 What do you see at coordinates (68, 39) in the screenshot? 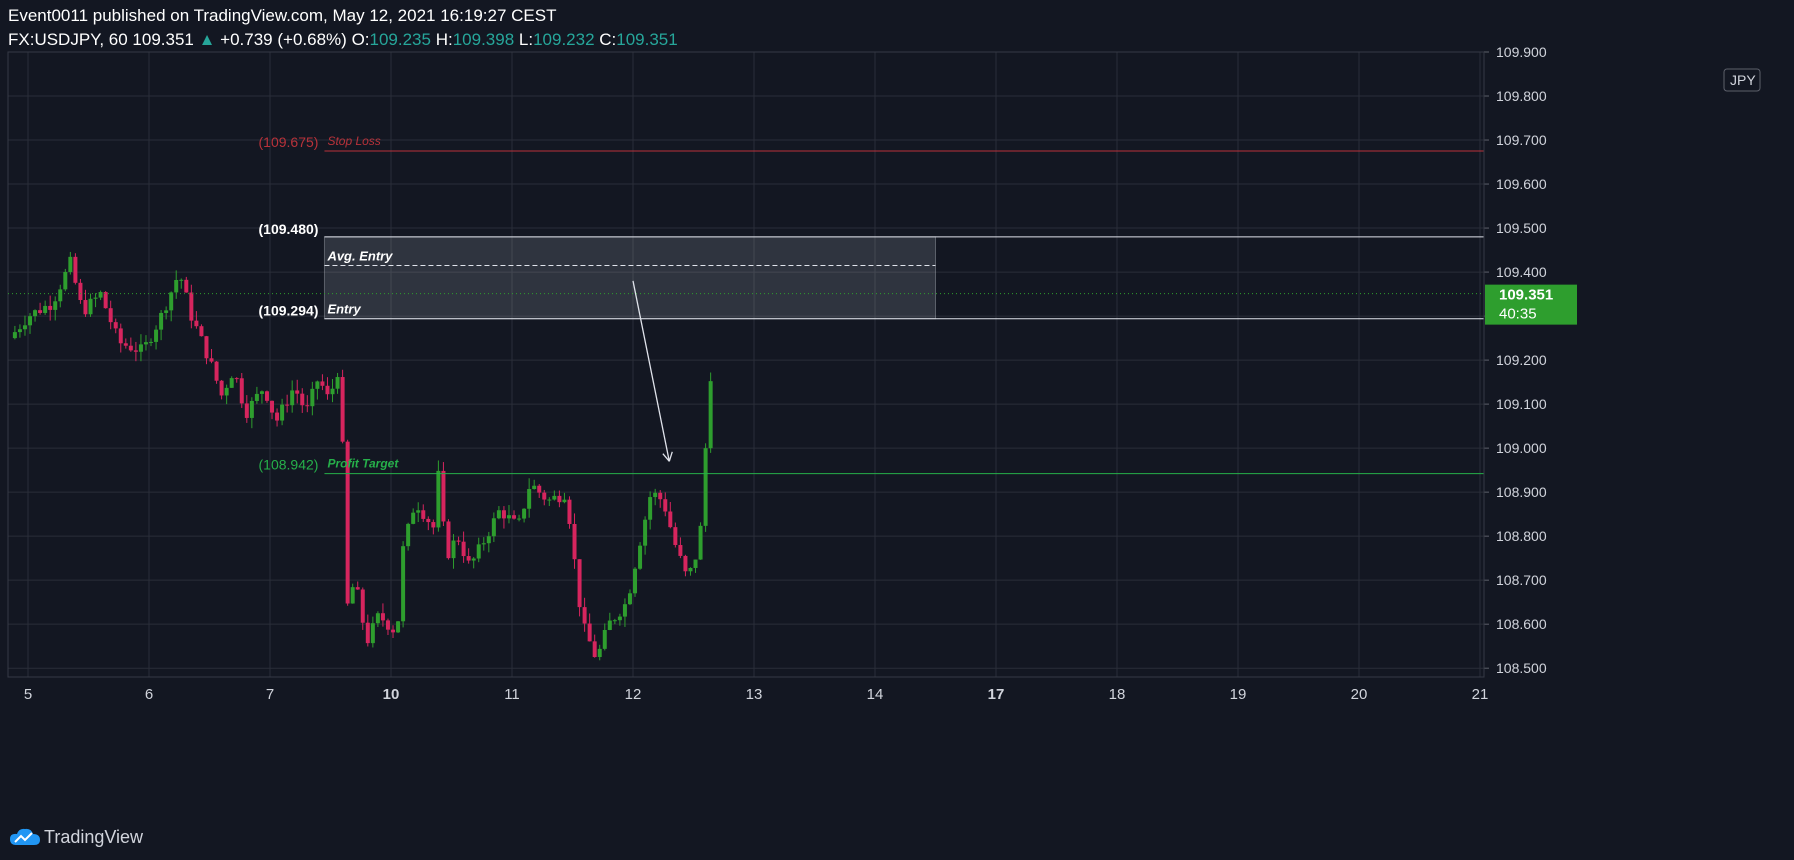
I see `symbol-name: FX:USDJPY, 60` at bounding box center [68, 39].